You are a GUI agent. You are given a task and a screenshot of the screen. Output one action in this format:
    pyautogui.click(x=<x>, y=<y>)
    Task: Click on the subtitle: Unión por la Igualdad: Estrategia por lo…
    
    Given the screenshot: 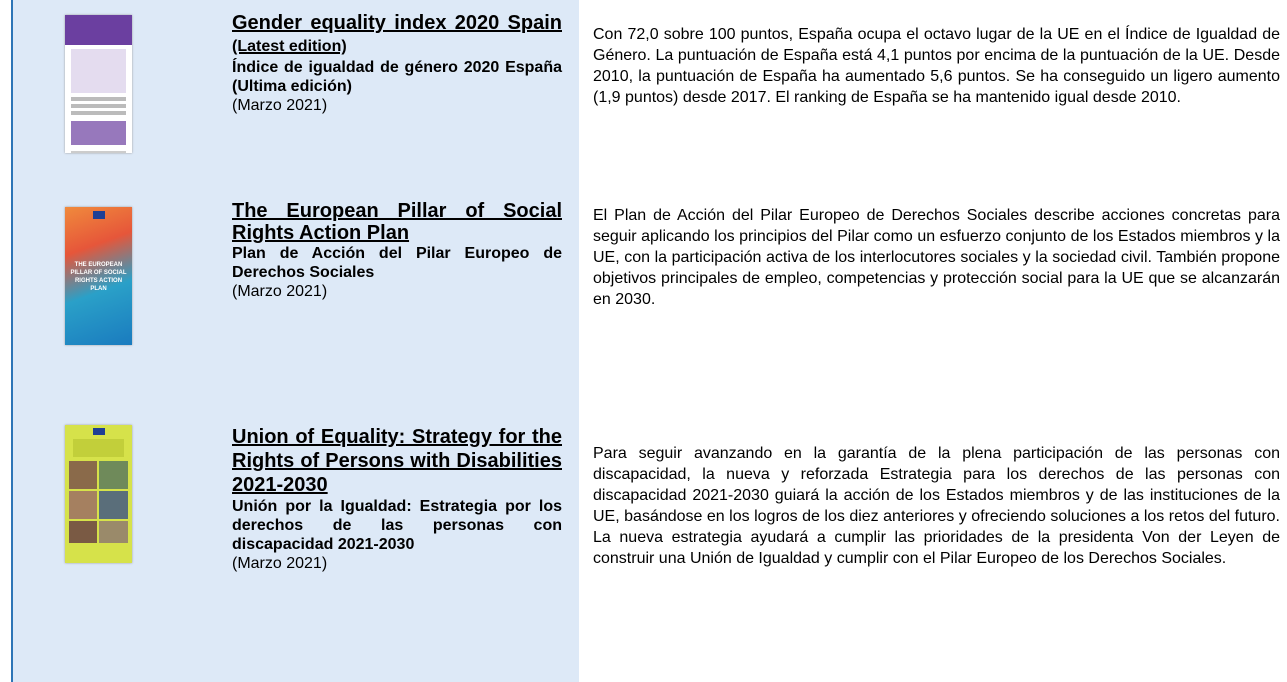 What is the action you would take?
    pyautogui.click(x=397, y=525)
    